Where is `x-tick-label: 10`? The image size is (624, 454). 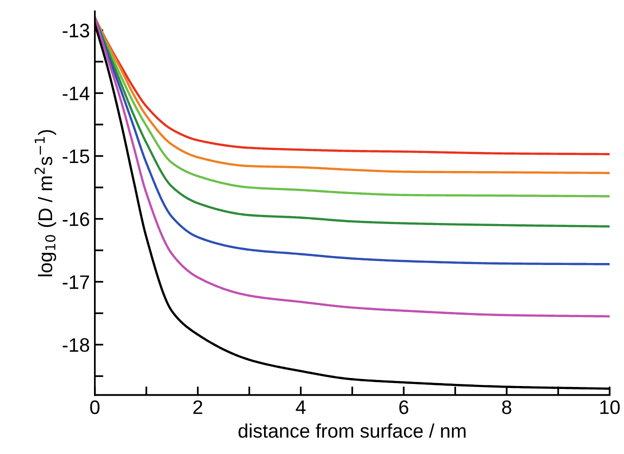
x-tick-label: 10 is located at coordinates (610, 407).